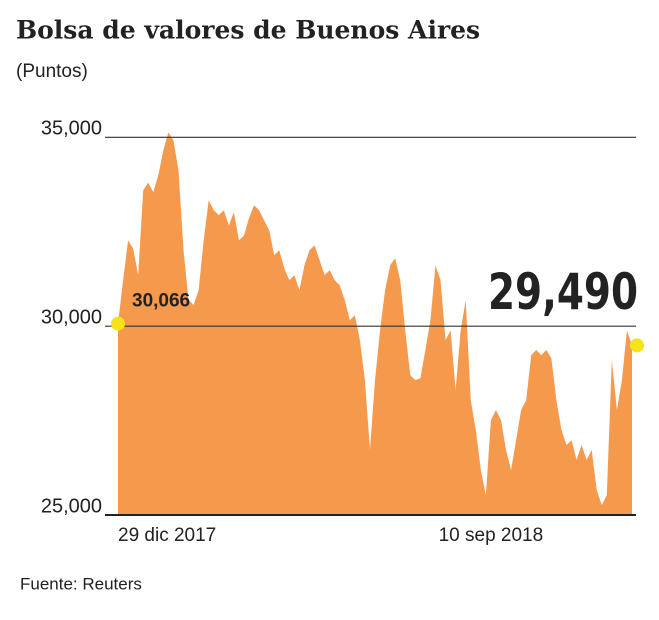  I want to click on chart-subtitle: (Puntos), so click(52, 71).